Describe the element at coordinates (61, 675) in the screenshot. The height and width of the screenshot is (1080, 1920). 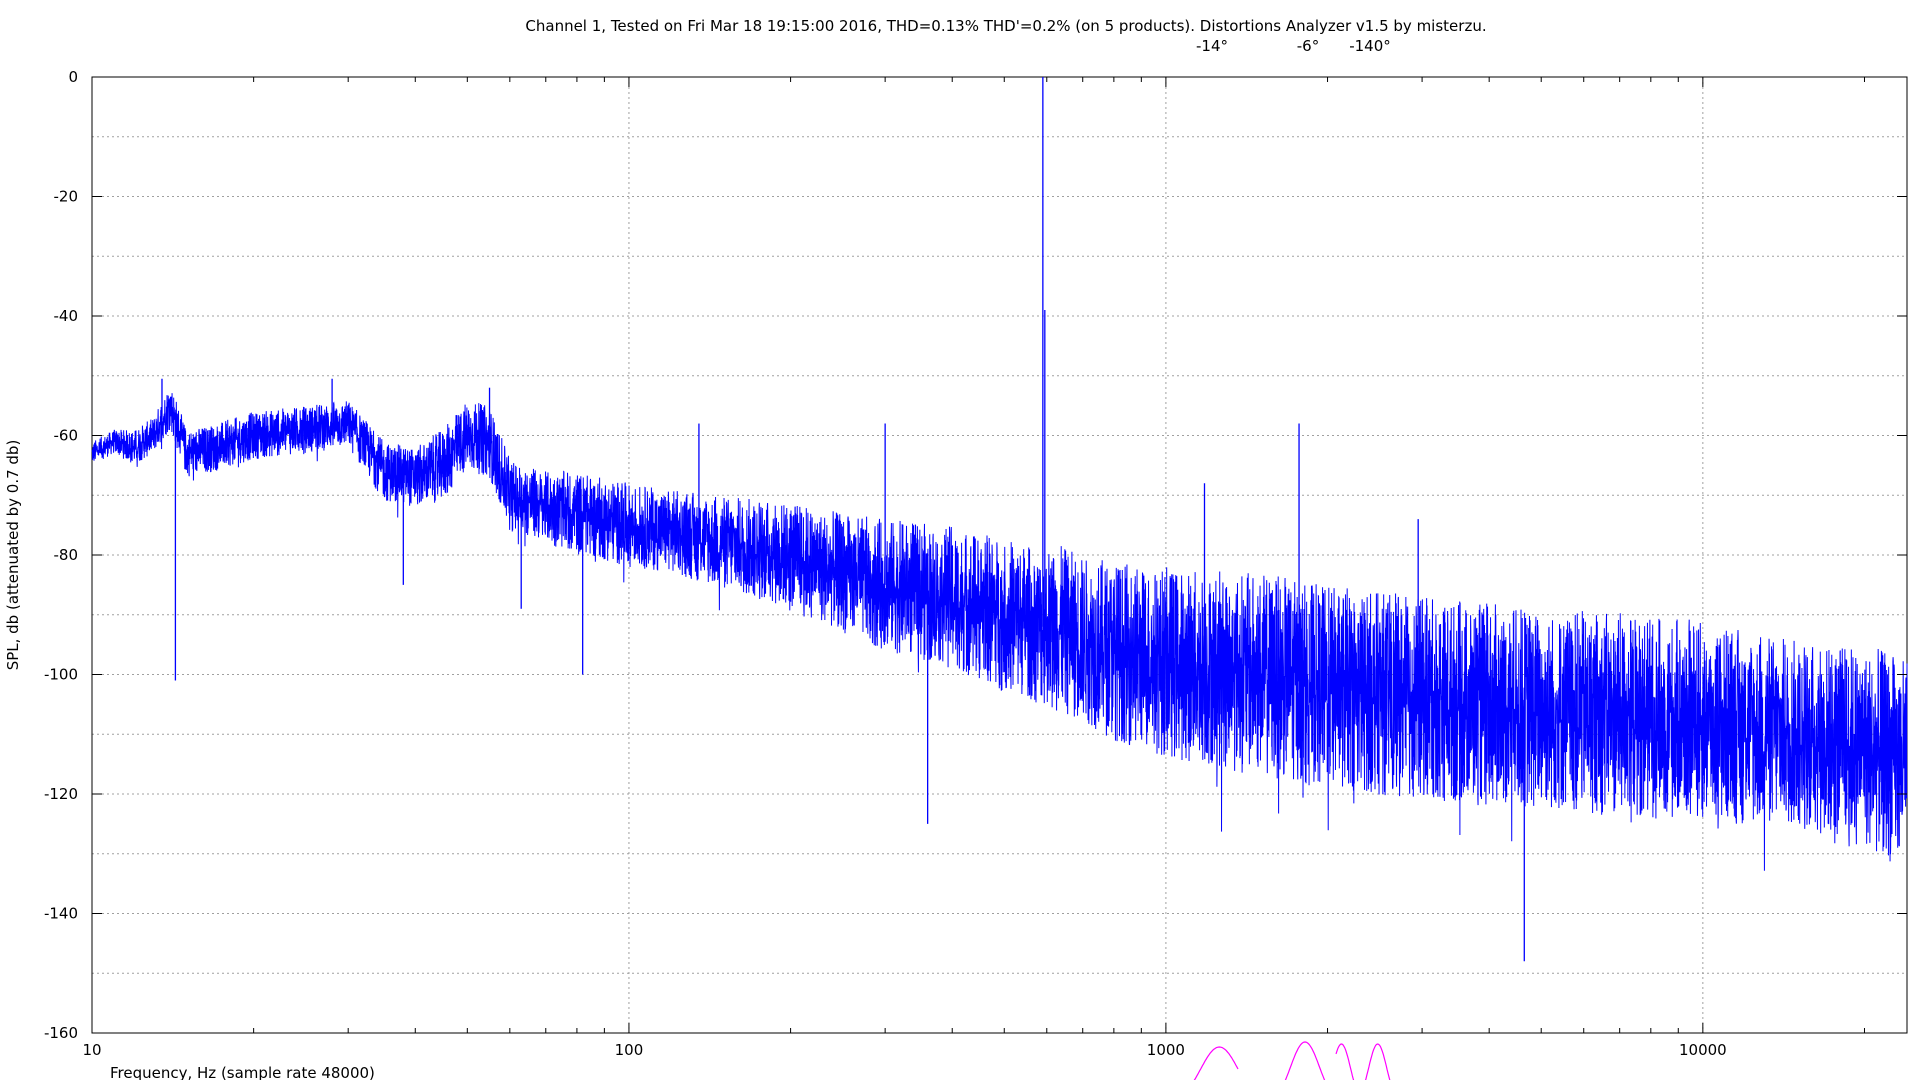
I see `y-tick-label: -100` at that location.